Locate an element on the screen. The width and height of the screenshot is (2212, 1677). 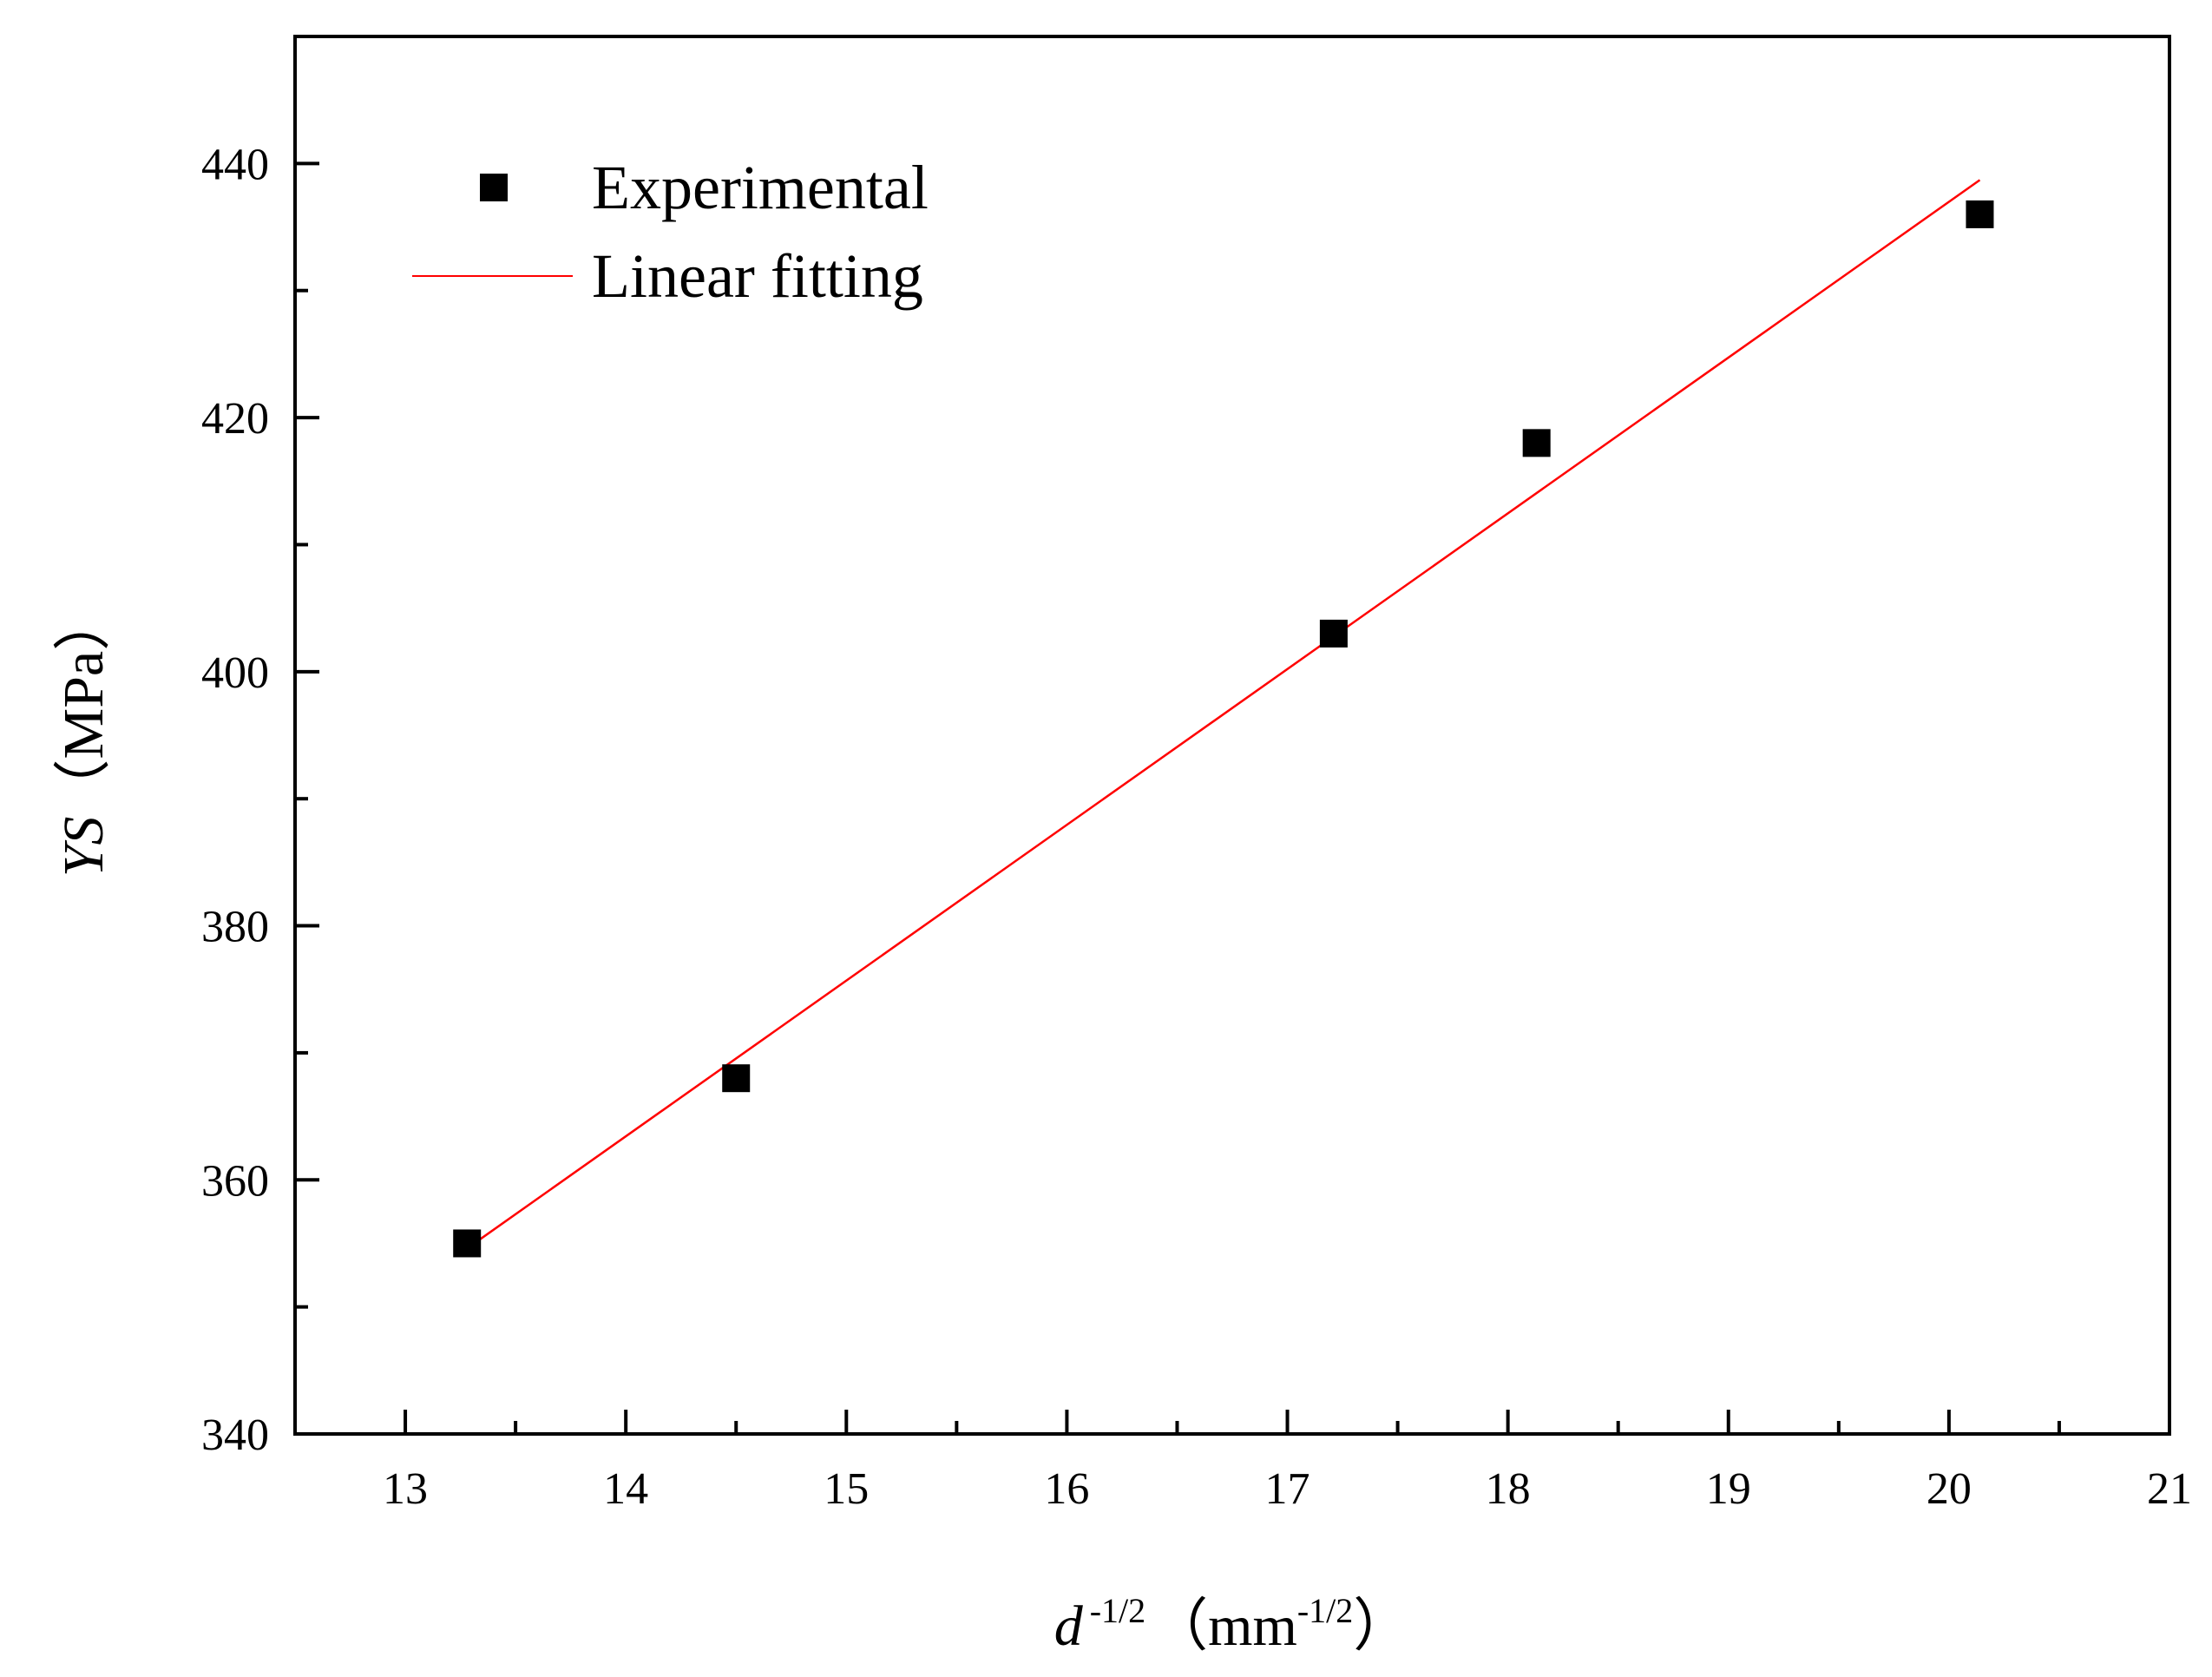
y-tick-label: 440 is located at coordinates (235, 164).